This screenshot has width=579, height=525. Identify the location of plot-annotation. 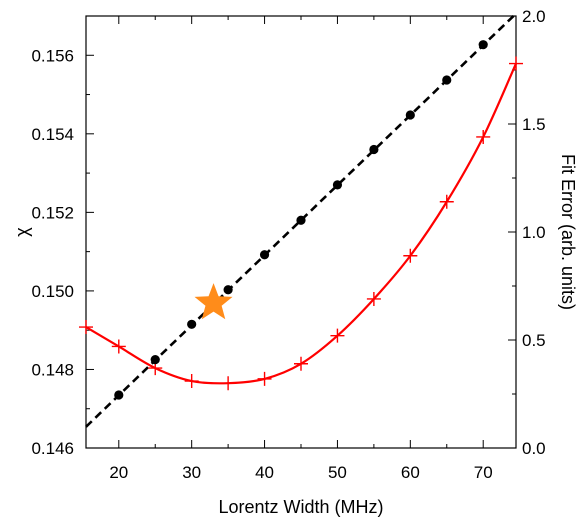
(213, 301).